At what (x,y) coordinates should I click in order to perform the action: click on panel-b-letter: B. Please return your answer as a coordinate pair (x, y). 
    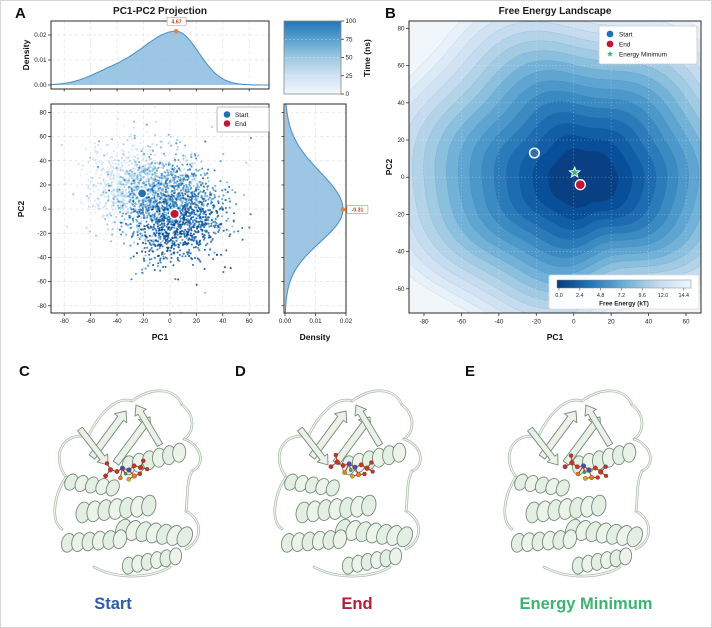
    Looking at the image, I should click on (390, 13).